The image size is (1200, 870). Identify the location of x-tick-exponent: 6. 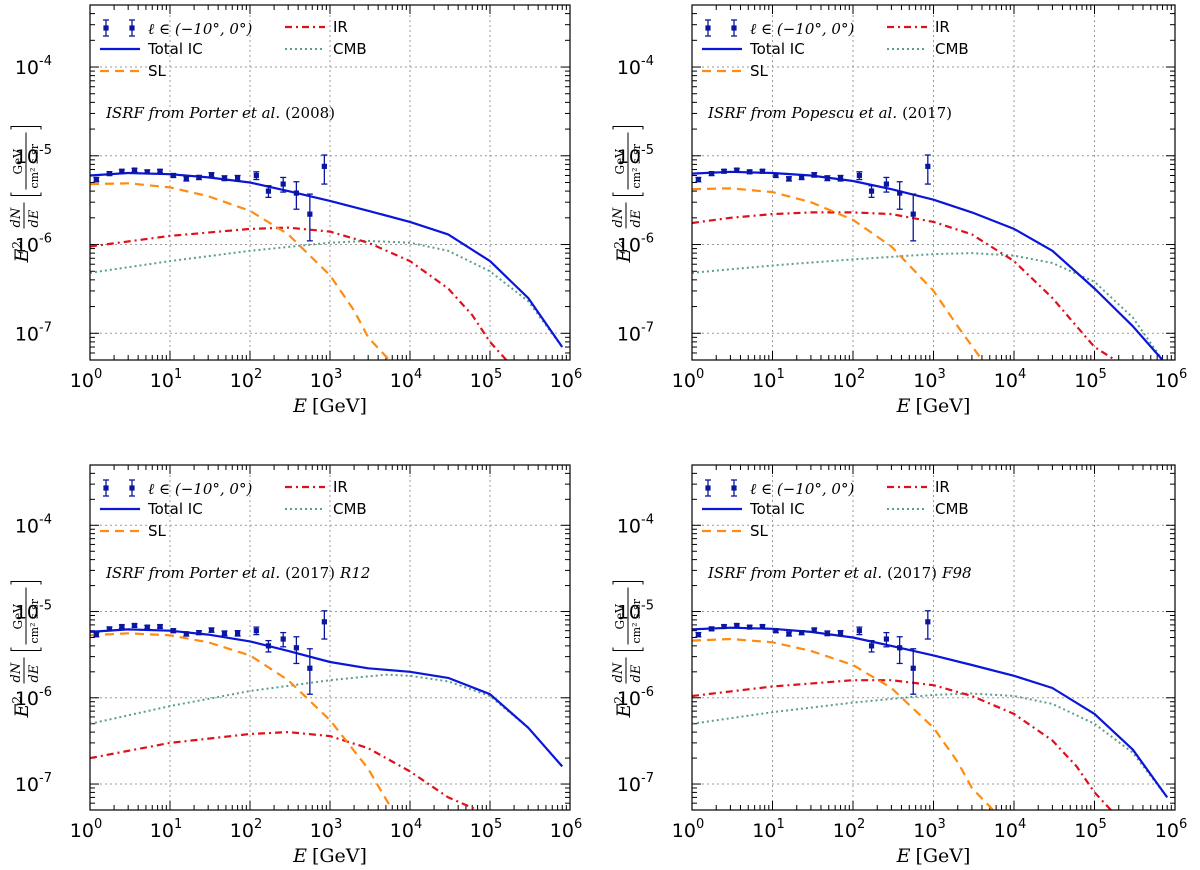
(1183, 374).